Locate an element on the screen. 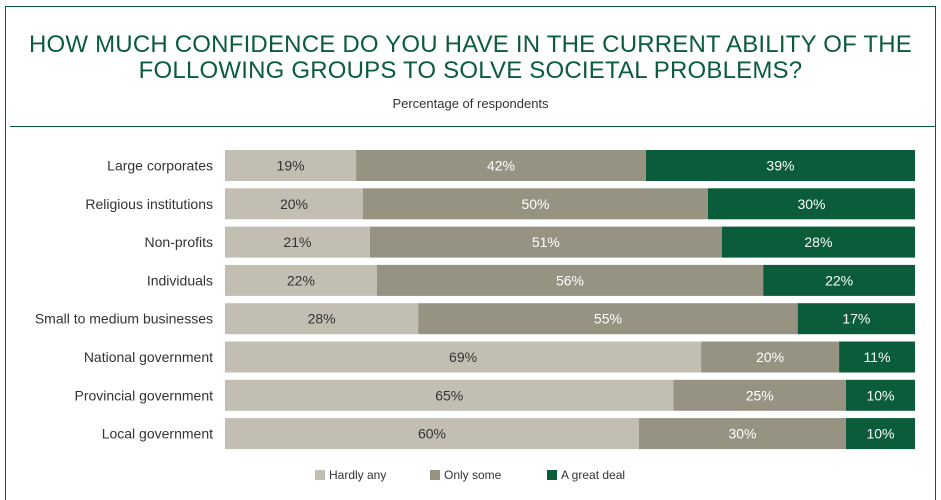  data-label-a-great-deal-non-profits: 28% is located at coordinates (818, 242).